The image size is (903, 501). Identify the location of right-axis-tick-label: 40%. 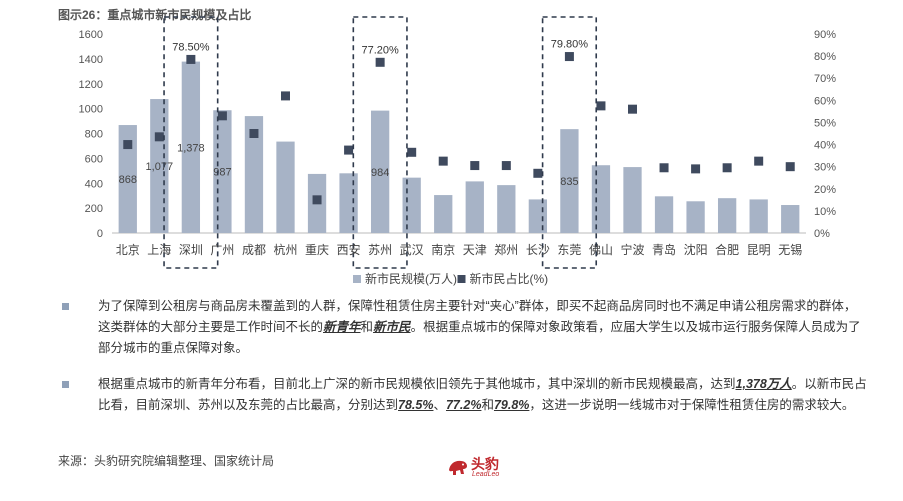
(825, 146).